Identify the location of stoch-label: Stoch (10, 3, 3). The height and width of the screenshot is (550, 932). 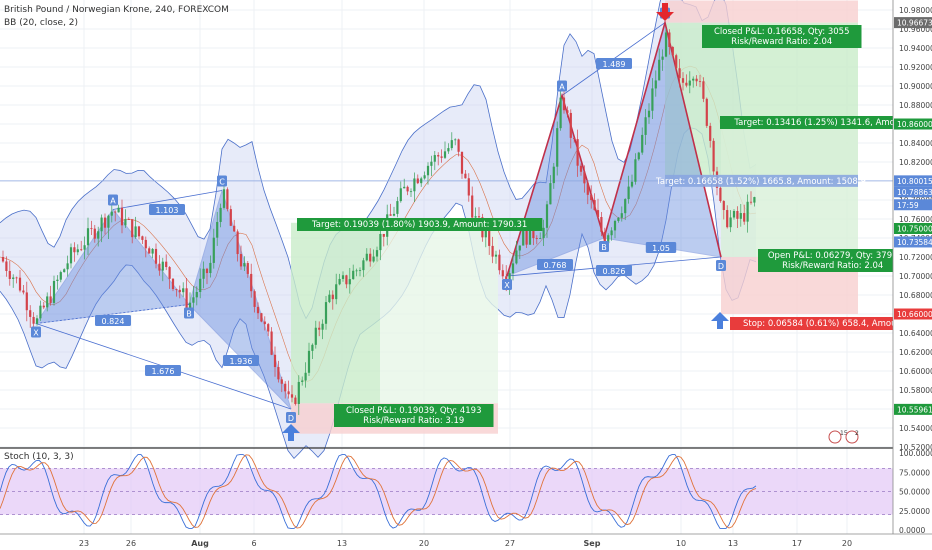
(39, 457).